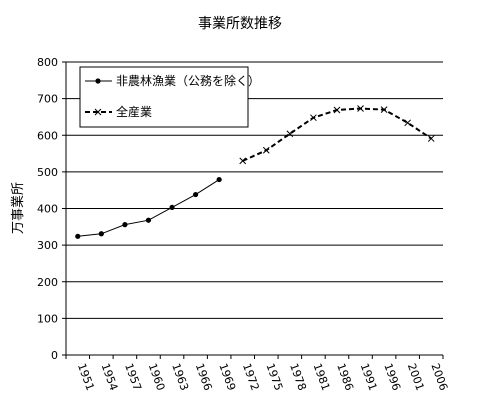  What do you see at coordinates (47, 172) in the screenshot?
I see `y-tick-label: 500` at bounding box center [47, 172].